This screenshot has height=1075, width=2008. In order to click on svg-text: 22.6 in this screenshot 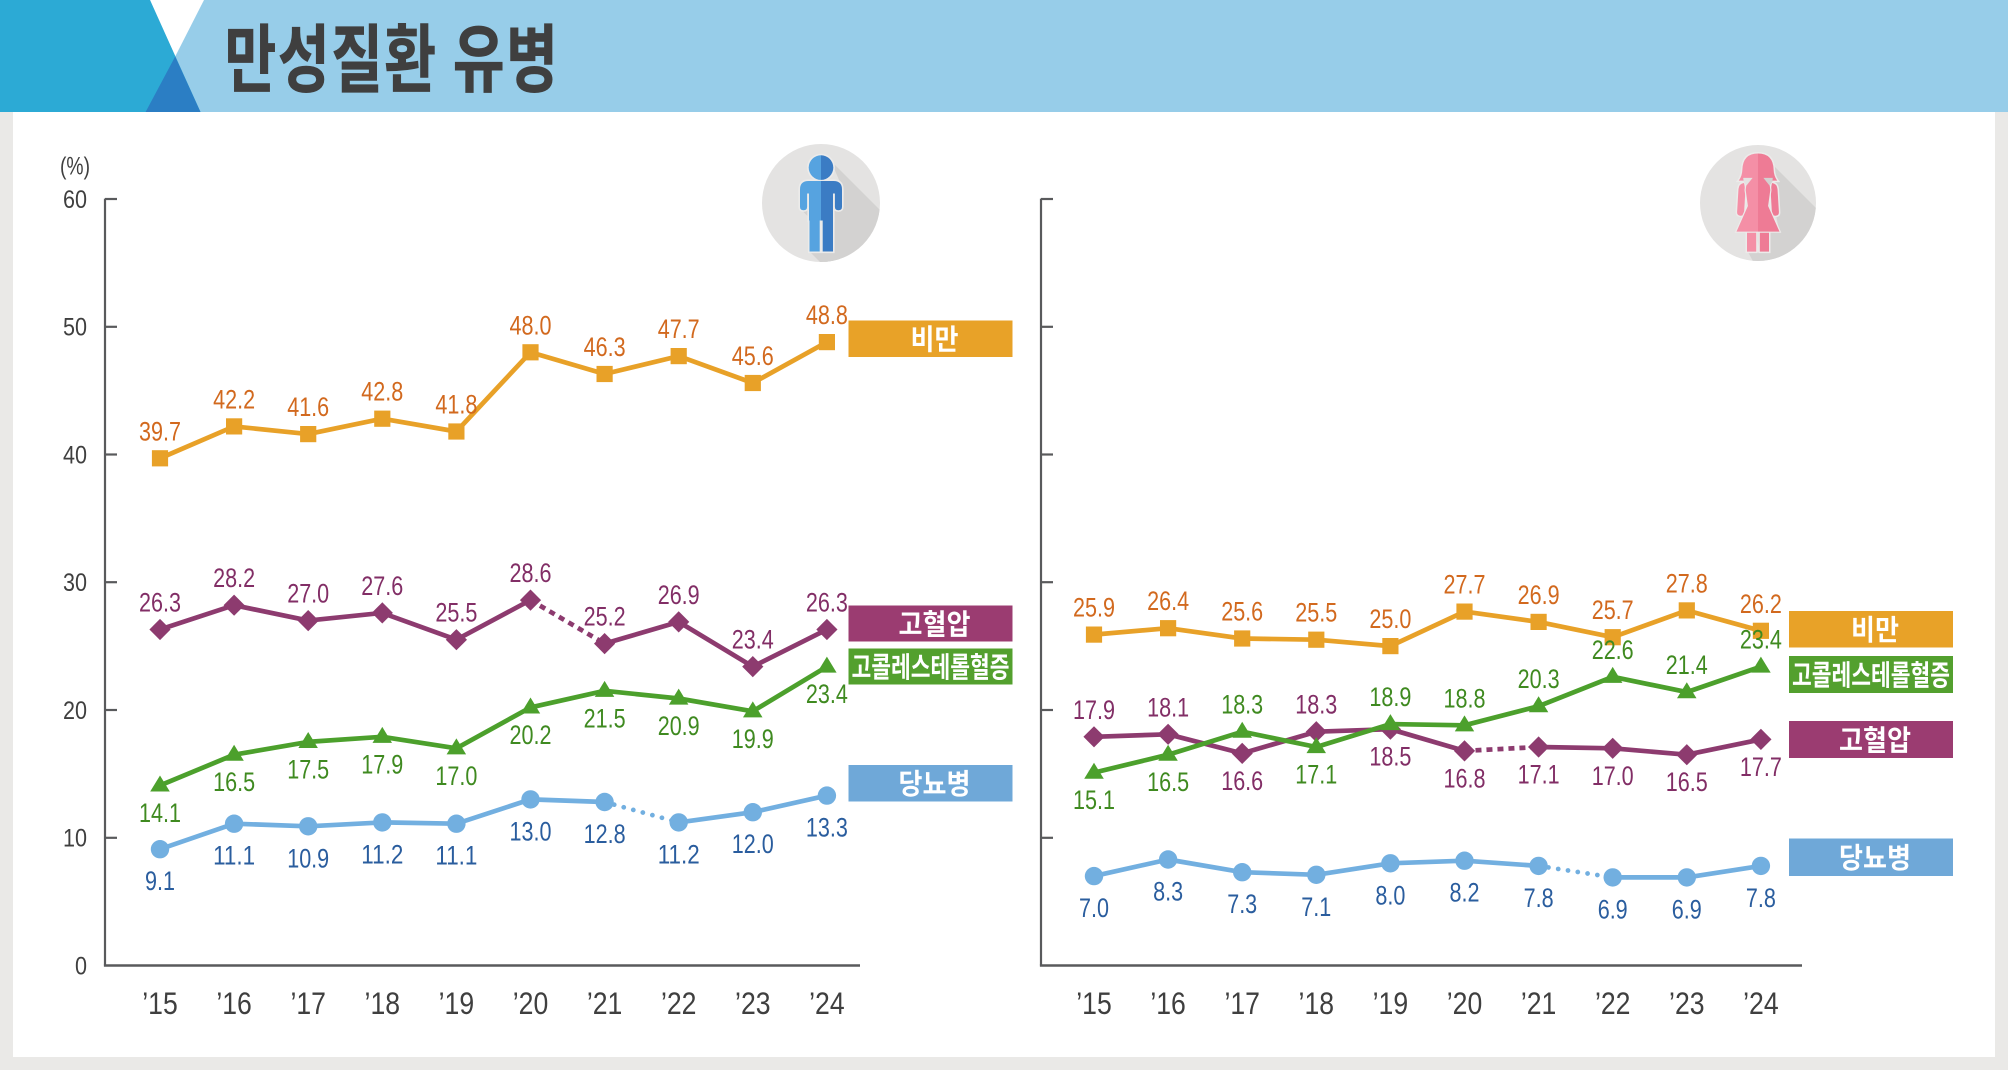, I will do `click(1613, 650)`.